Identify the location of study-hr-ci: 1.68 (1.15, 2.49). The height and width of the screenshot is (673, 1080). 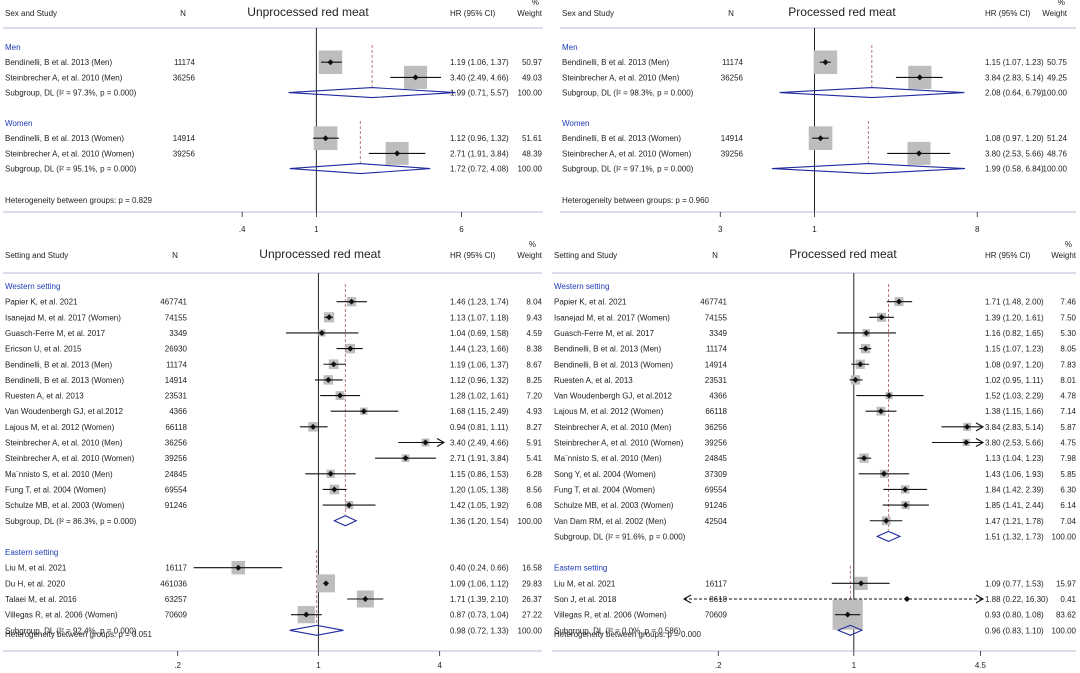
(479, 411).